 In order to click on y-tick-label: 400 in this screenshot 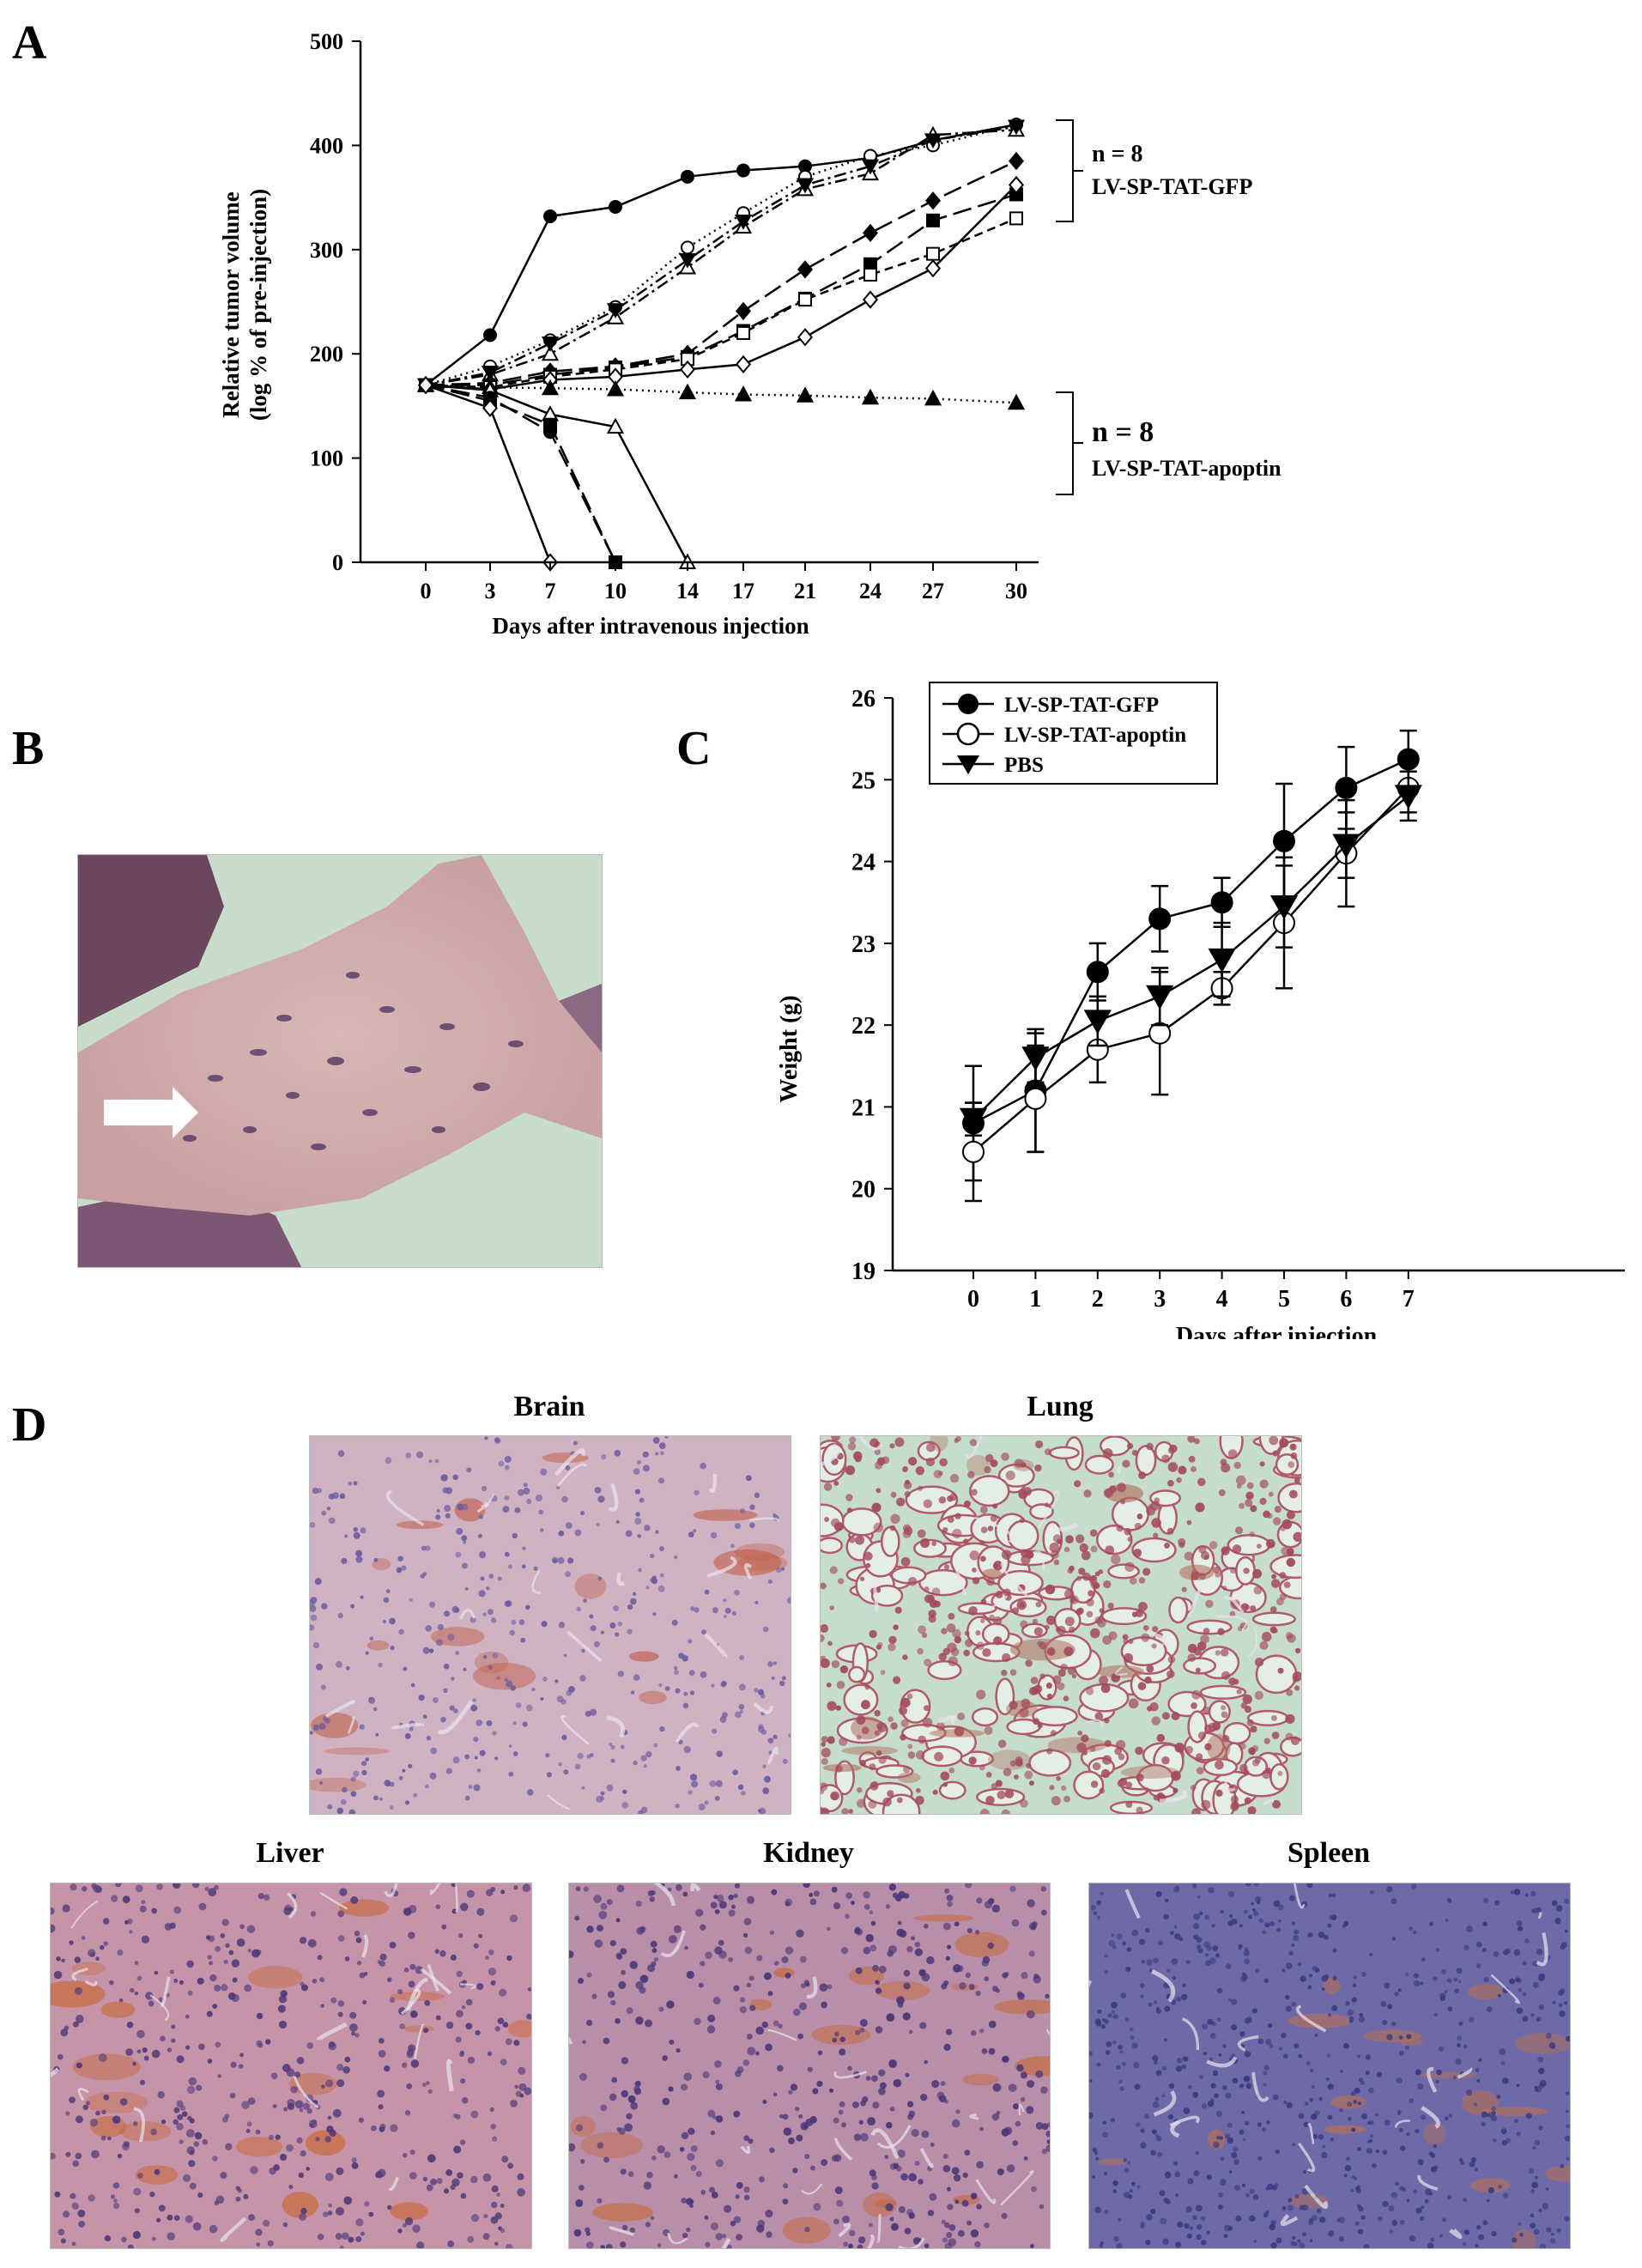, I will do `click(327, 145)`.